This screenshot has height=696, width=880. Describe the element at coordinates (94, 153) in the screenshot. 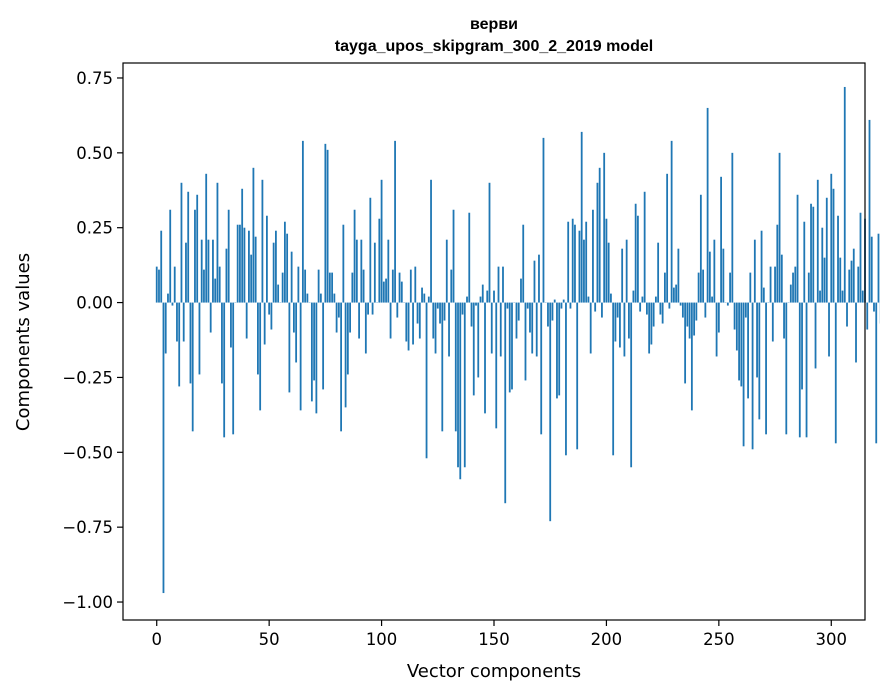

I see `y-tick-label-6: 0.50` at that location.